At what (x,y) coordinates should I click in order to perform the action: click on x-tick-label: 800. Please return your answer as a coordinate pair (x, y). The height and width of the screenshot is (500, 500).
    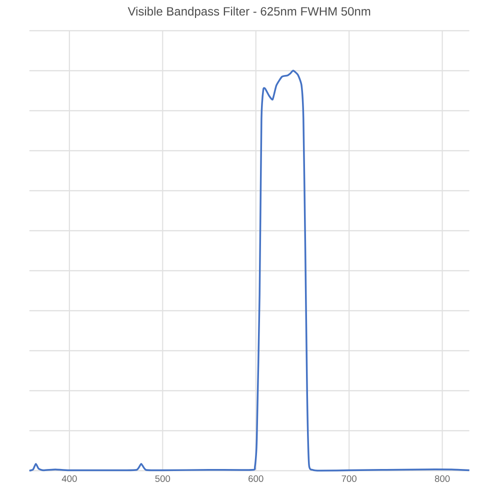
    Looking at the image, I should click on (442, 478).